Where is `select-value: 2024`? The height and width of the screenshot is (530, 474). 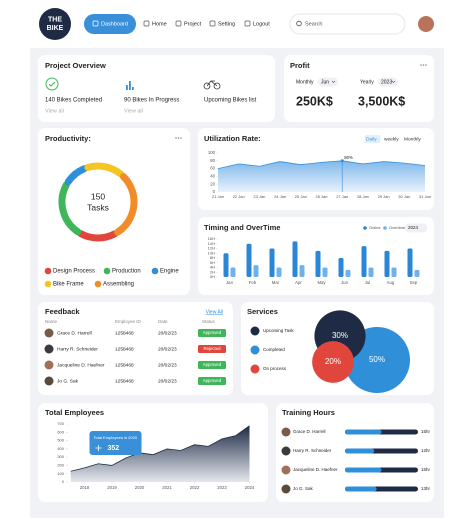 select-value: 2024 is located at coordinates (413, 227).